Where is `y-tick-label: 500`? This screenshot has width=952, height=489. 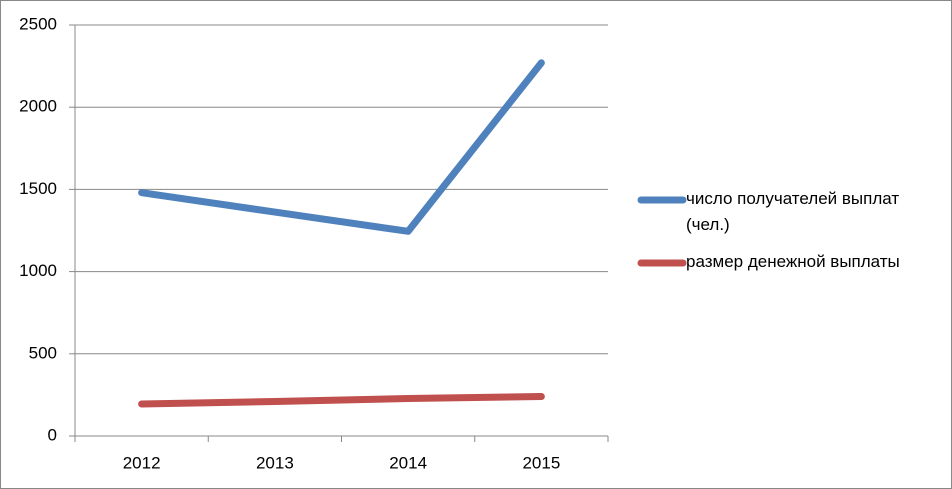
y-tick-label: 500 is located at coordinates (43, 352).